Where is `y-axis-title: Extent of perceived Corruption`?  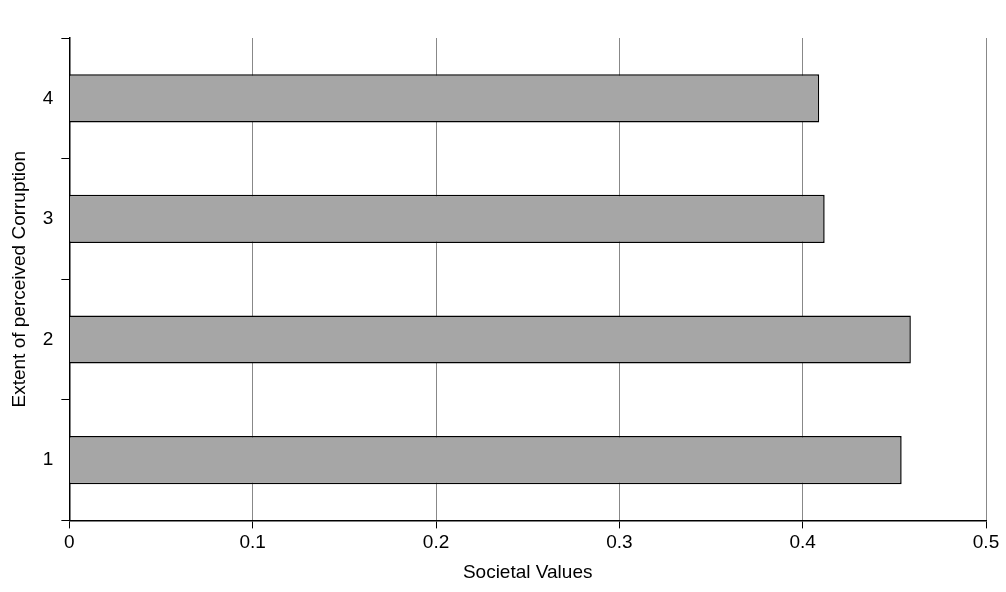
y-axis-title: Extent of perceived Corruption is located at coordinates (18, 279).